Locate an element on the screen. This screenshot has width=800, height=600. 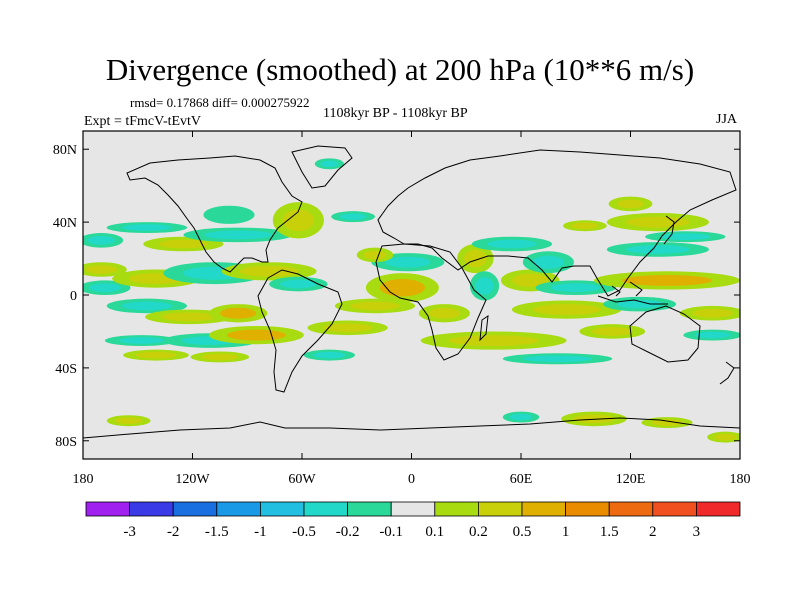
coast-eurasia is located at coordinates (557, 223).